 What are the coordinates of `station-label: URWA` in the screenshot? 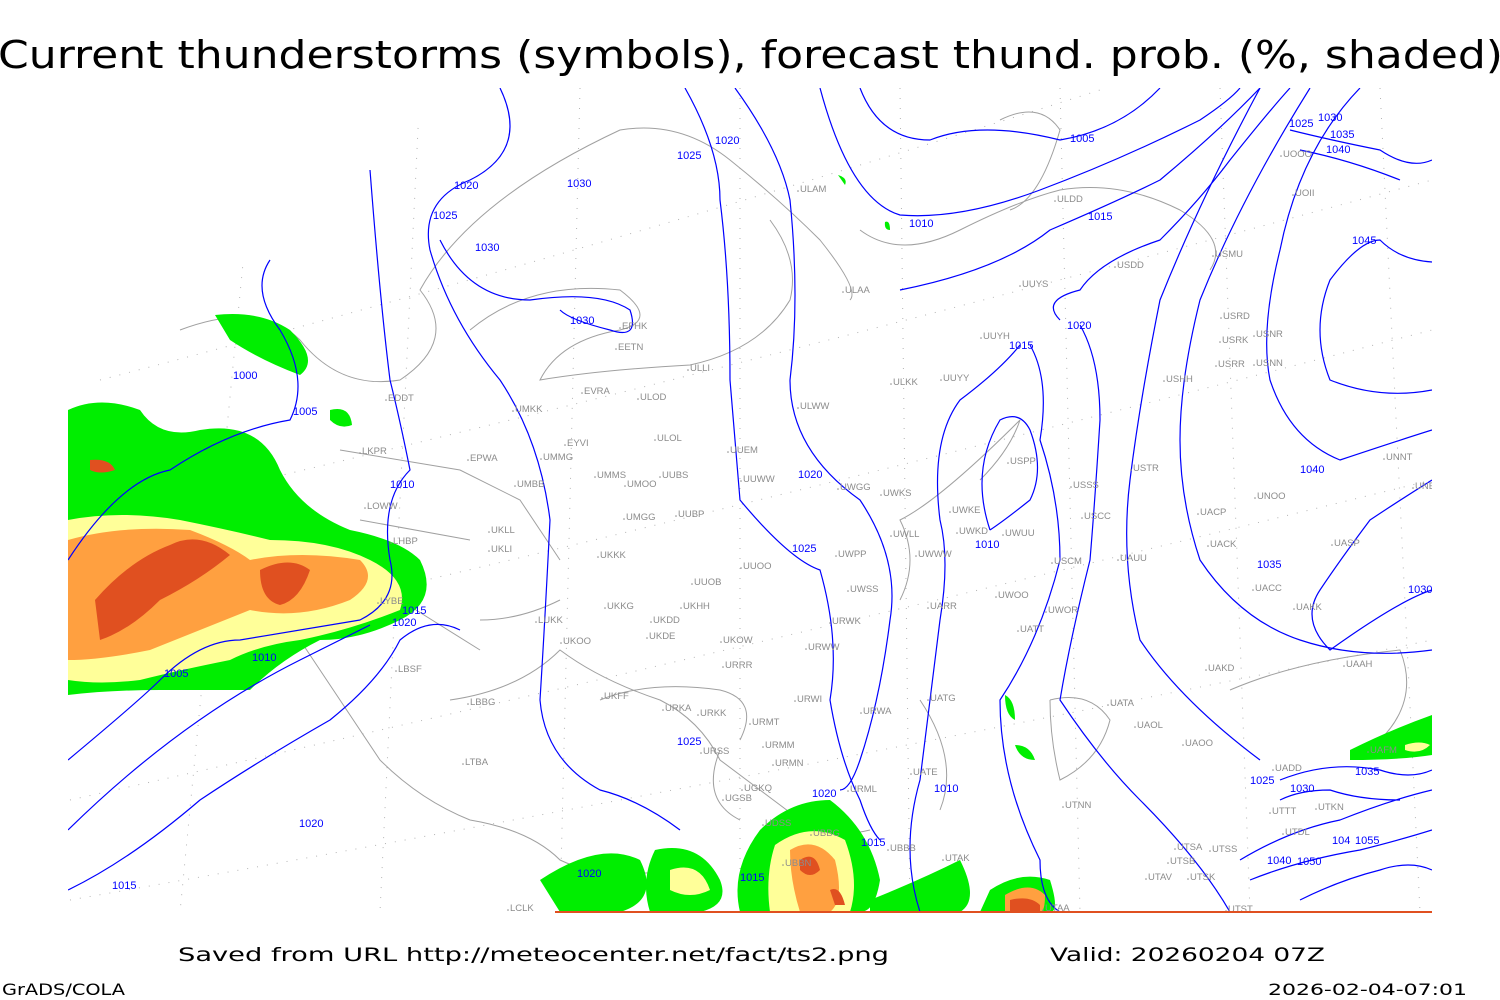 It's located at (877, 711).